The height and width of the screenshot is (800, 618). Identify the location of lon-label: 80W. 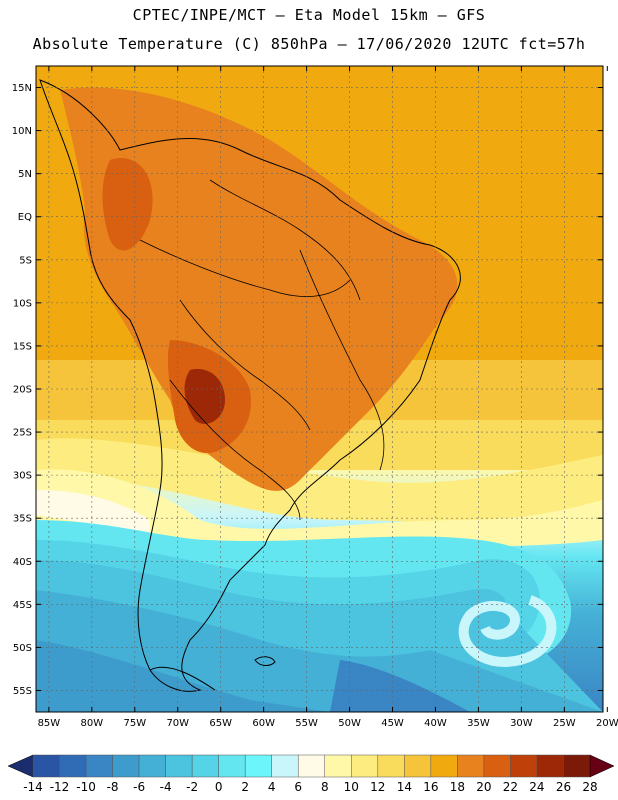
(92, 723).